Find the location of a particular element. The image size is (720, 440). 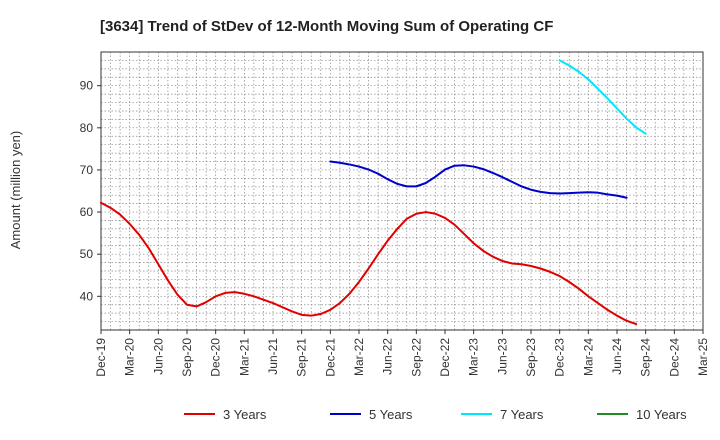

x-tick-label: Sep-22 is located at coordinates (416, 357).